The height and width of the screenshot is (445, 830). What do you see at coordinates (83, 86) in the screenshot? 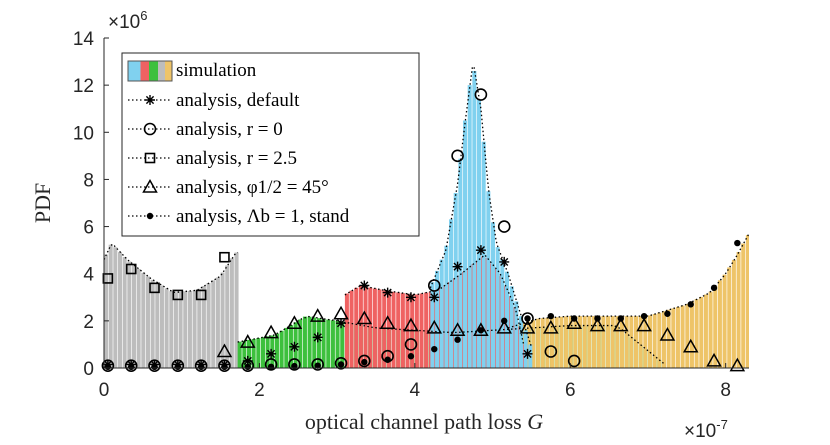
I see `y-tick-label: 12` at bounding box center [83, 86].